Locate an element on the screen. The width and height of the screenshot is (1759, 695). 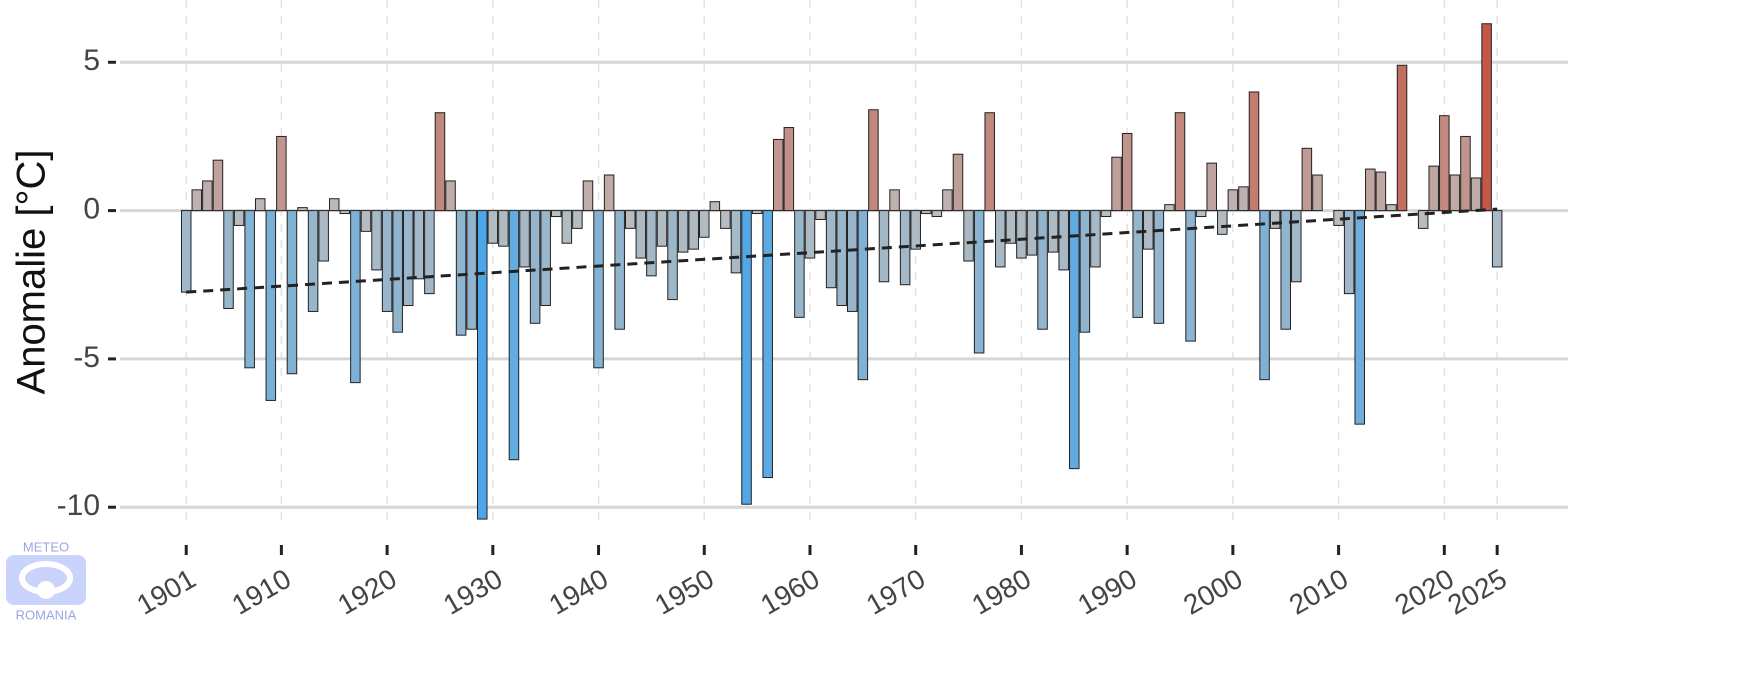
x-tick-label: 1940 is located at coordinates (578, 592).